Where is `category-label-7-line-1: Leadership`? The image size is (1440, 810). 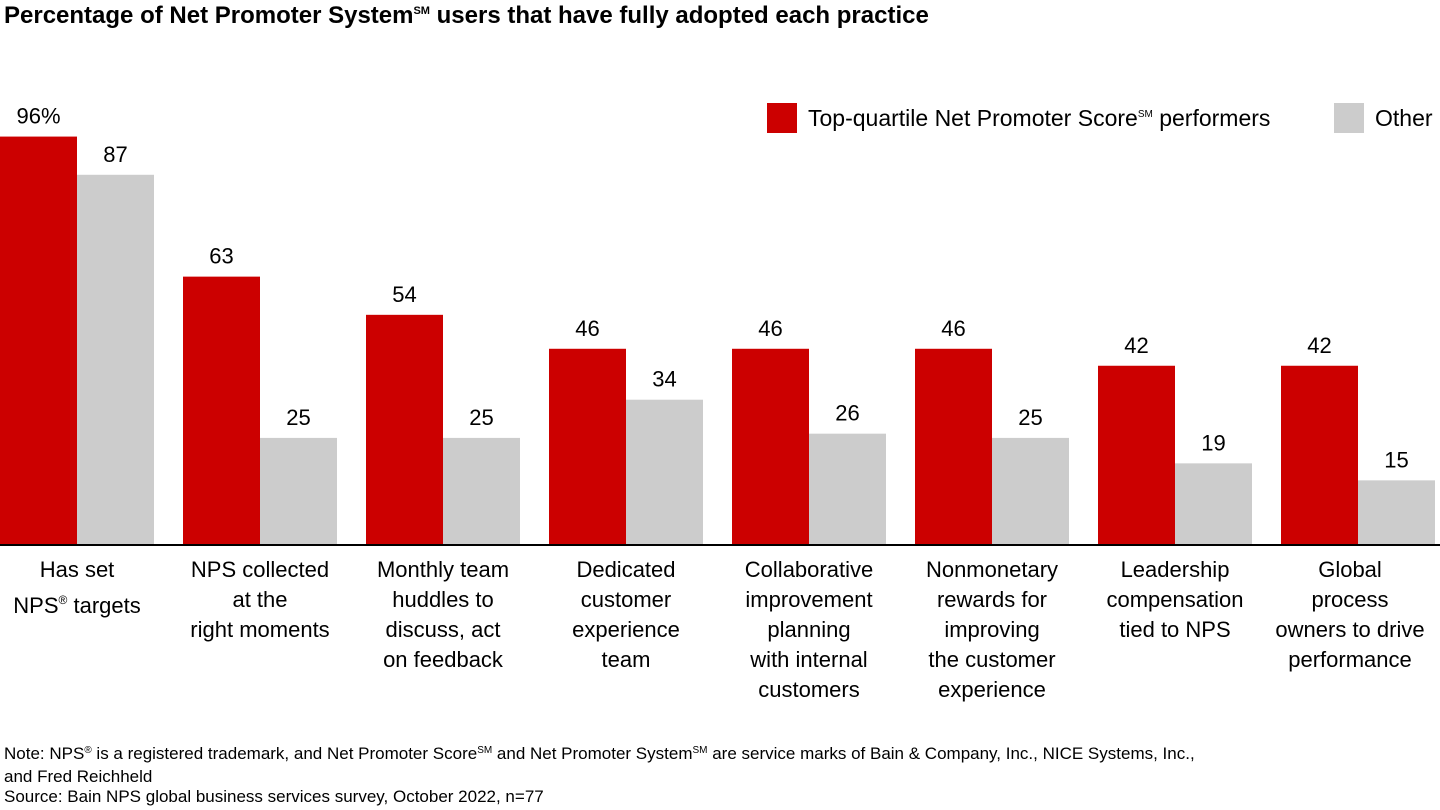
category-label-7-line-1: Leadership is located at coordinates (1175, 569).